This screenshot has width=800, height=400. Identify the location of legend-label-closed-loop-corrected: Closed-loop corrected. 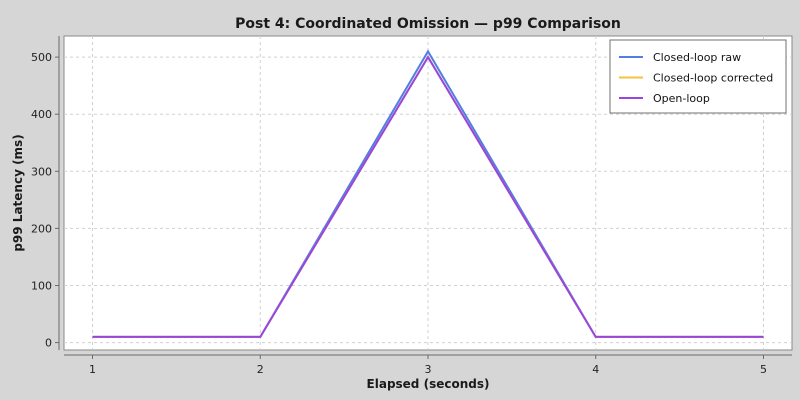
(713, 78).